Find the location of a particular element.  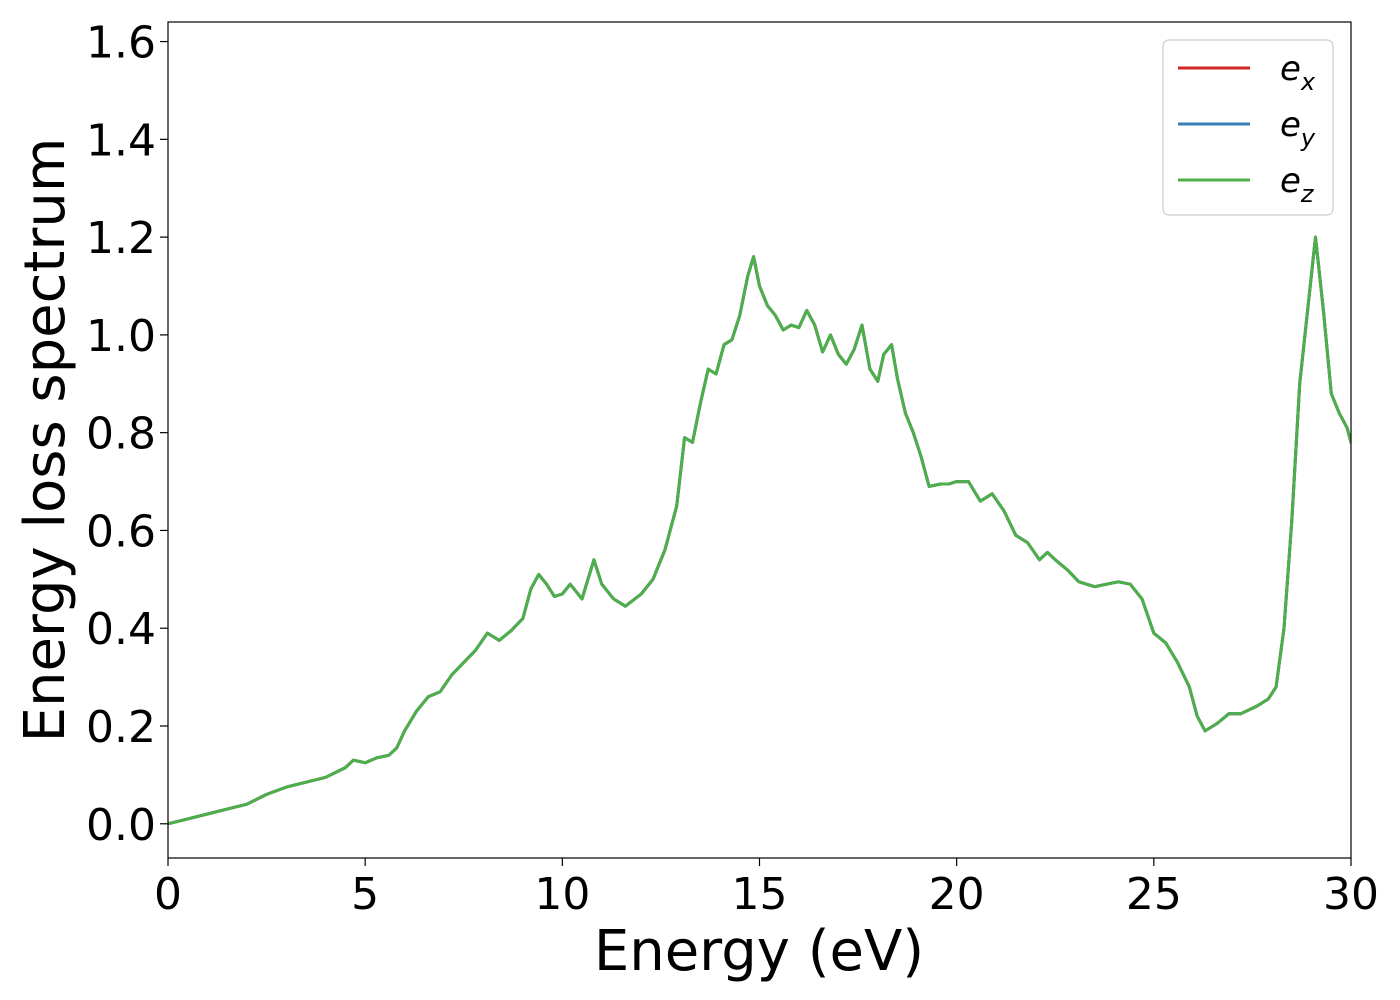

x-tick-label: 5 is located at coordinates (365, 894).